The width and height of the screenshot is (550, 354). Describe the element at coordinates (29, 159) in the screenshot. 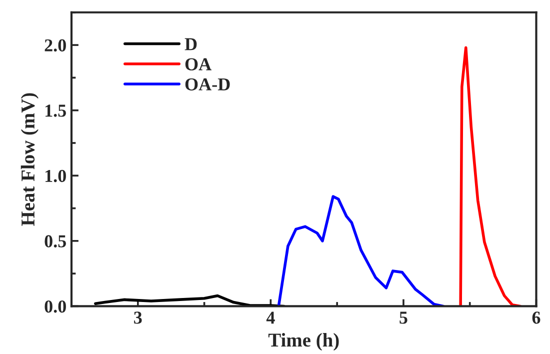

I see `y-axis-title: Heat Flow (mV)` at that location.